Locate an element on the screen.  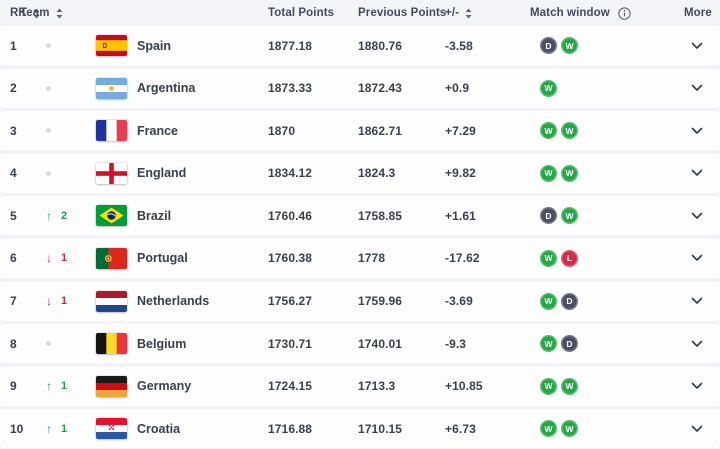
previous-points: 1759.96 is located at coordinates (380, 301).